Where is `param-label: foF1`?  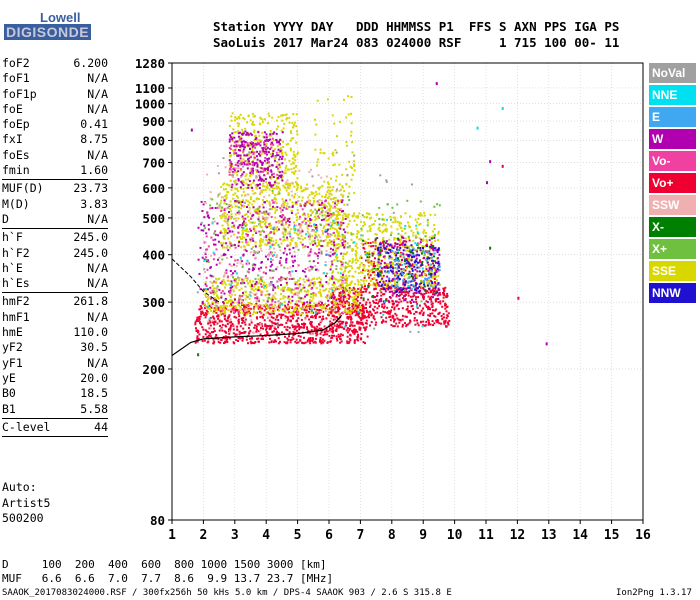 param-label: foF1 is located at coordinates (16, 78).